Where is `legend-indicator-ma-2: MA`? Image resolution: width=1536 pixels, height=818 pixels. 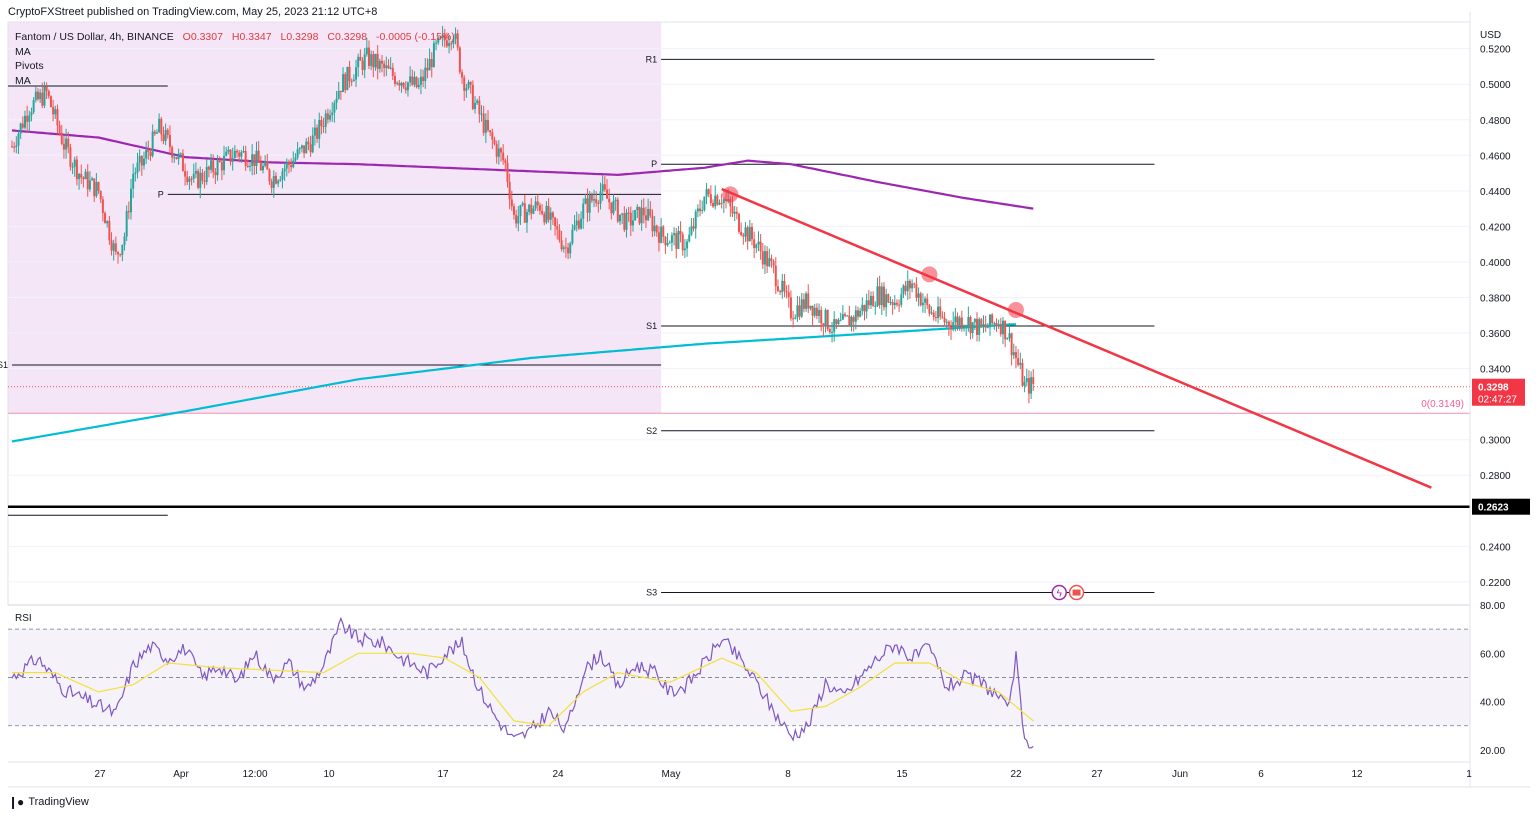 legend-indicator-ma-2: MA is located at coordinates (23, 80).